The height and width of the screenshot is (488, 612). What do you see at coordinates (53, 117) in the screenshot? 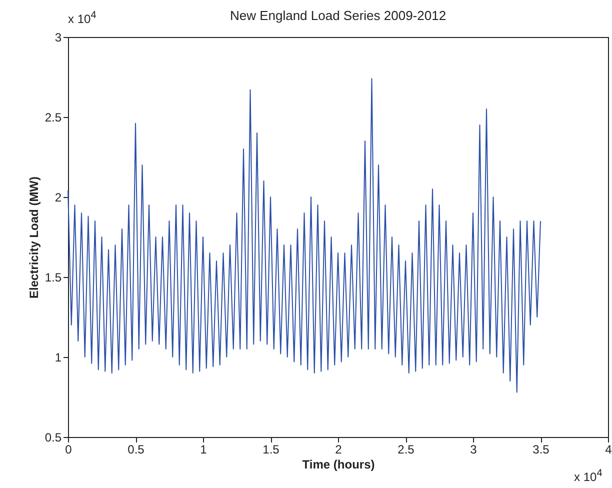
I see `y-tick-label: 2.5` at bounding box center [53, 117].